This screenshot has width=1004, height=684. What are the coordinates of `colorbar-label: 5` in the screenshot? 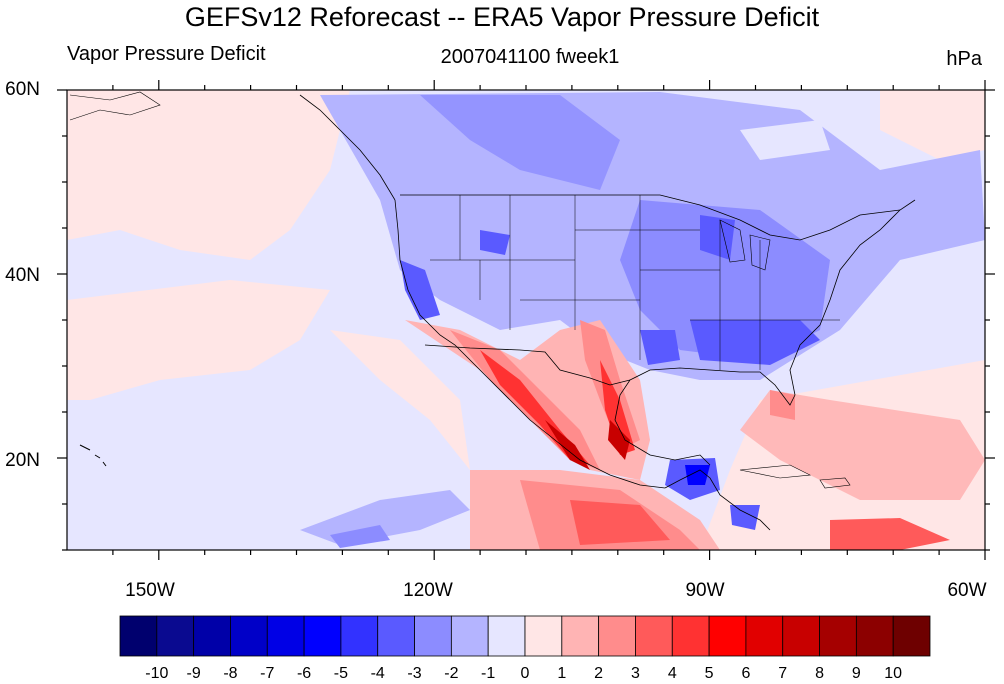 It's located at (709, 673).